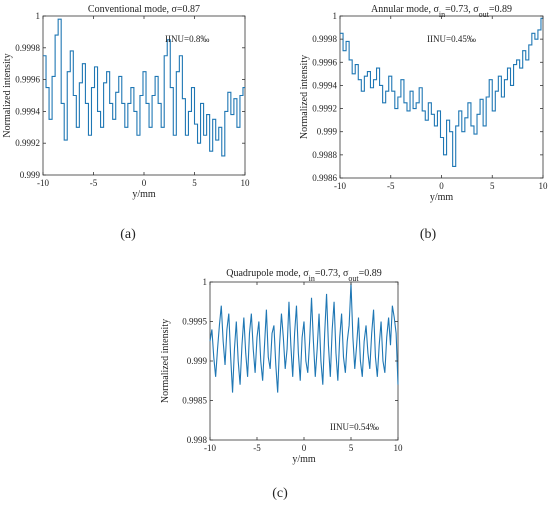  Describe the element at coordinates (144, 9) in the screenshot. I see `chart-title: Conventional mode, σ=0.87` at that location.